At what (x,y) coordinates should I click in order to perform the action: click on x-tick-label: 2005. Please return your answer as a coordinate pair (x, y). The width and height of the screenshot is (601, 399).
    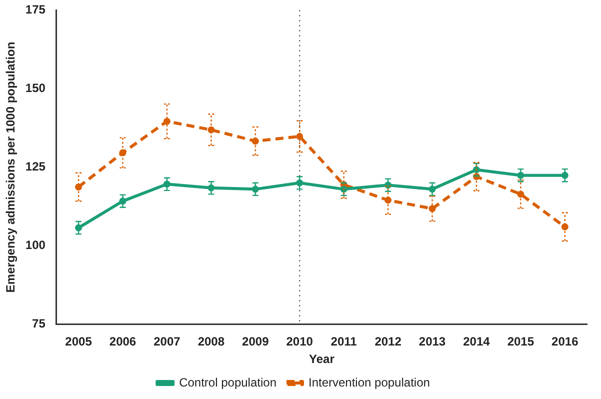
    Looking at the image, I should click on (78, 341).